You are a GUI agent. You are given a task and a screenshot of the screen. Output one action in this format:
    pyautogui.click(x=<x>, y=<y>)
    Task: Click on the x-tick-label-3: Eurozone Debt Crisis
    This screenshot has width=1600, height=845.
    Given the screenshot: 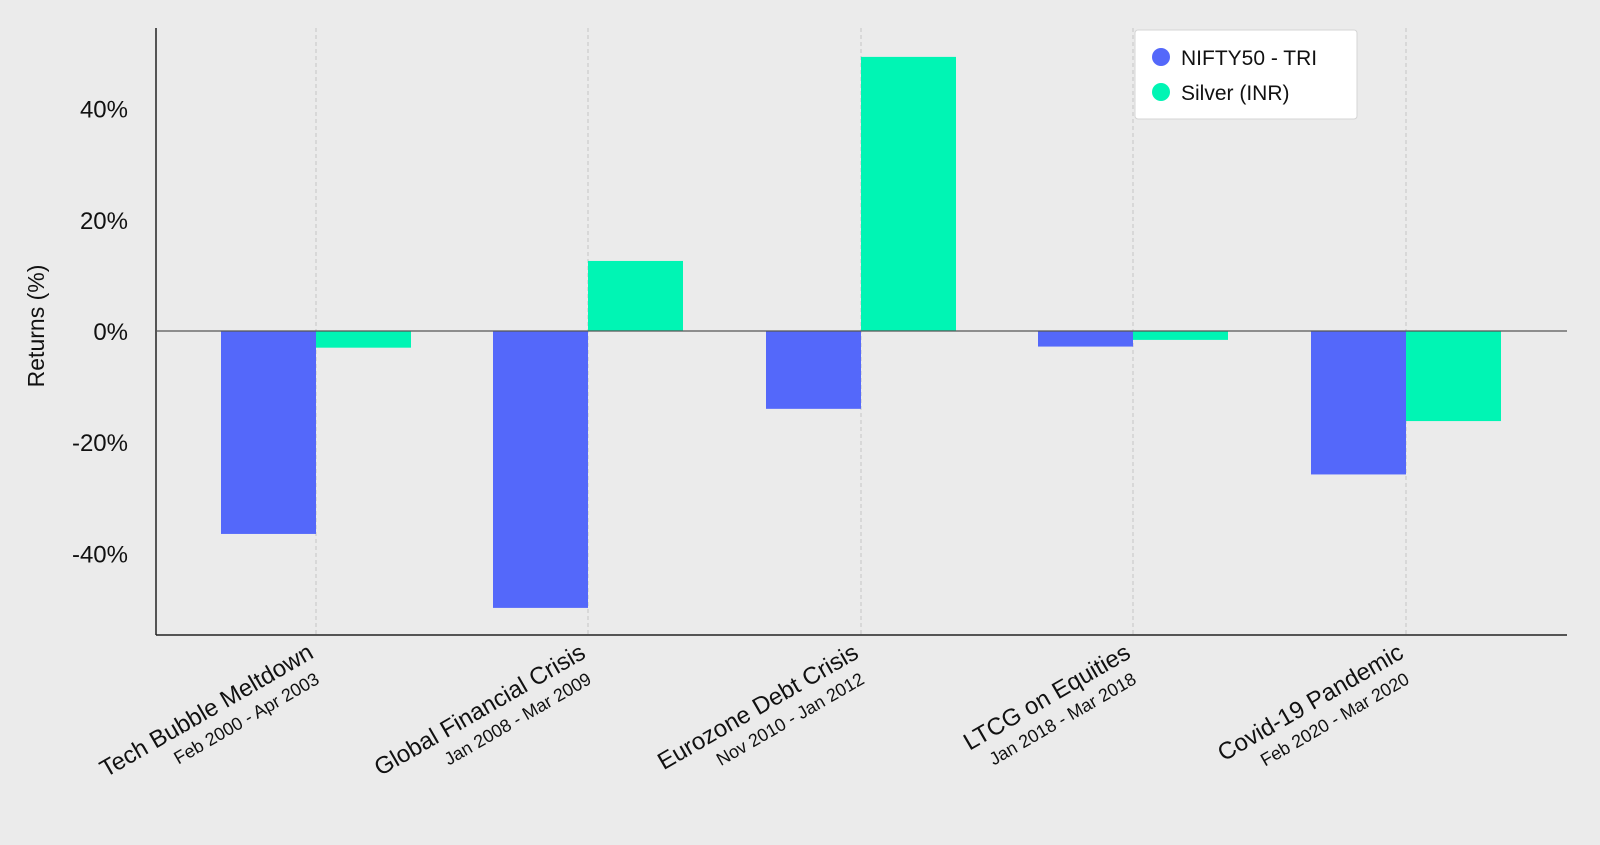 What is the action you would take?
    pyautogui.click(x=758, y=707)
    